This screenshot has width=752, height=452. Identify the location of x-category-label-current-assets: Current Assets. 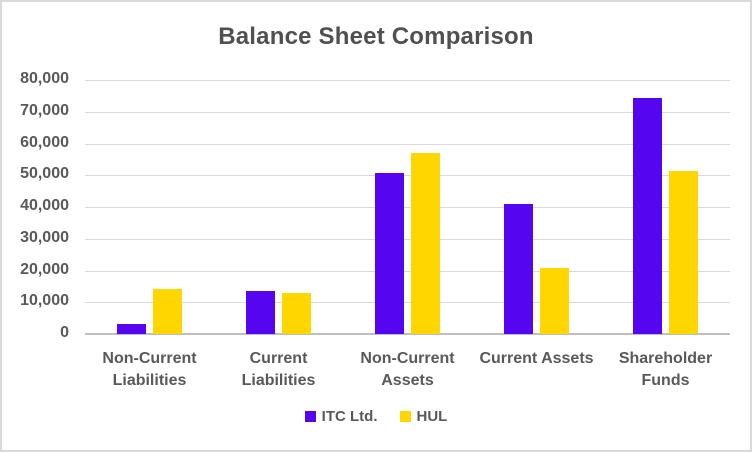
(536, 358).